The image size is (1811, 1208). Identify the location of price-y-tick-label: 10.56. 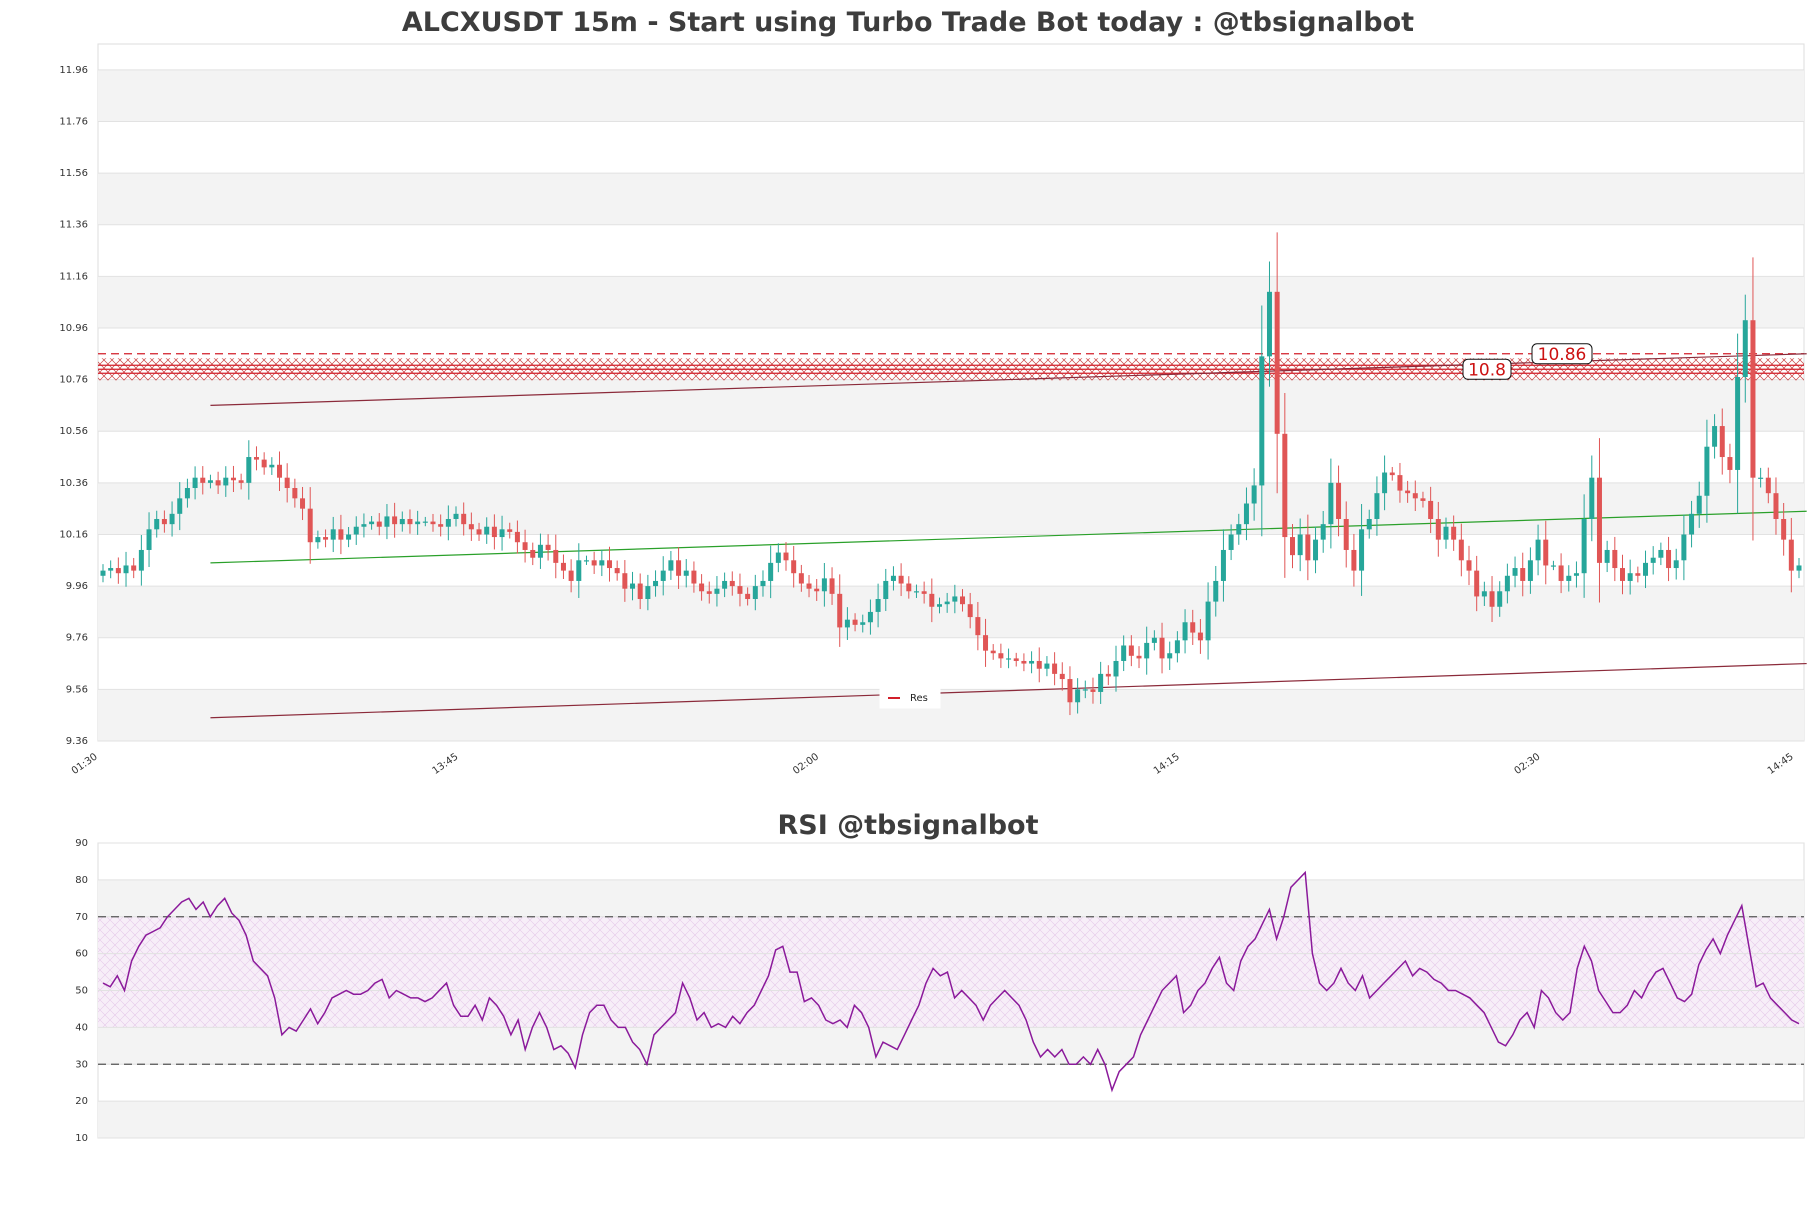
(73, 431).